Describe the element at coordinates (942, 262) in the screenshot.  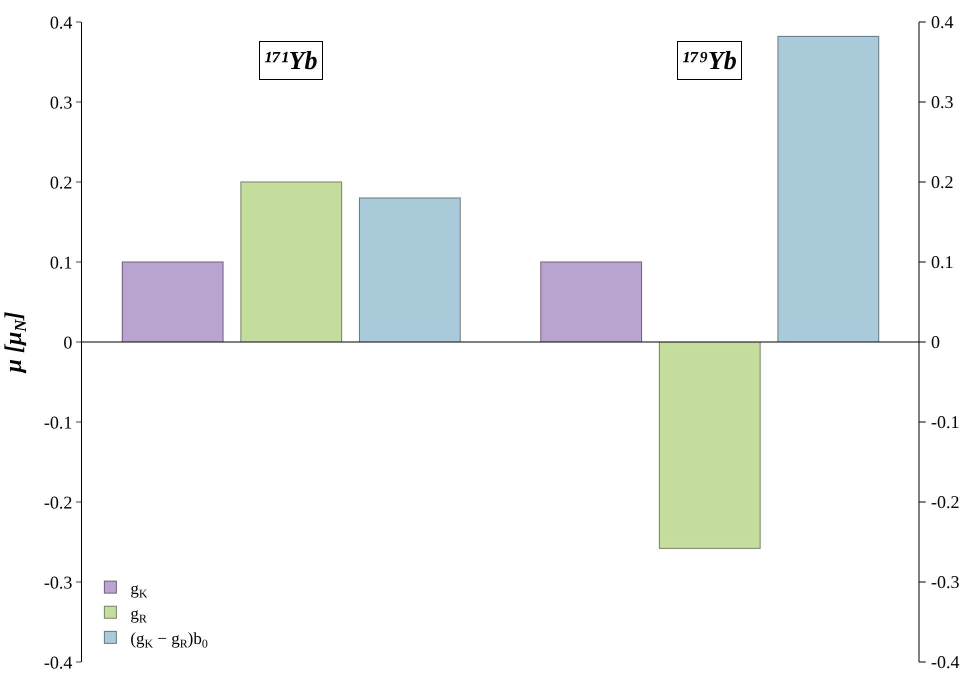
I see `y2-tick-label: 0.1` at that location.